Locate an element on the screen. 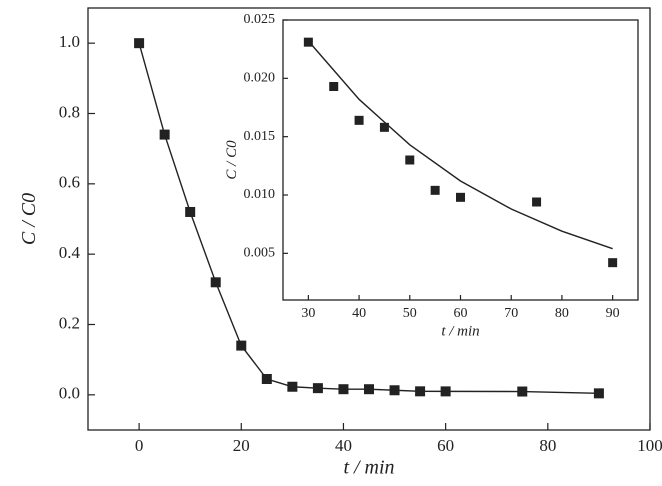 This screenshot has width=662, height=486. y-tick-label: 0.020 is located at coordinates (260, 78).